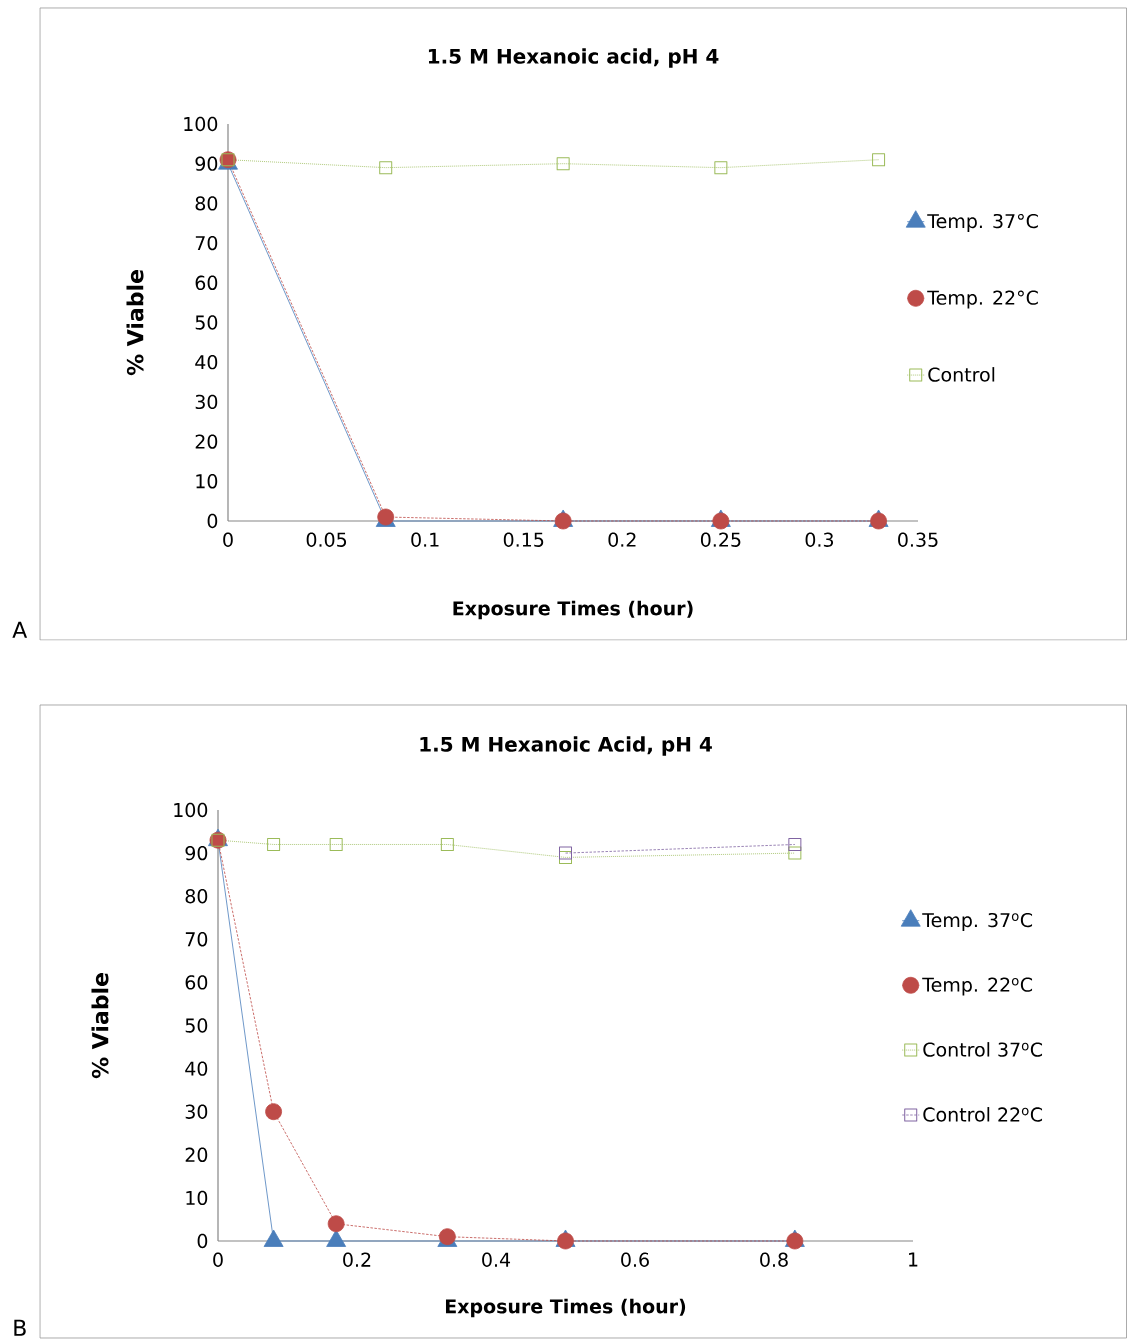 This screenshot has height=1340, width=1127. What do you see at coordinates (20, 1327) in the screenshot?
I see `text: B` at bounding box center [20, 1327].